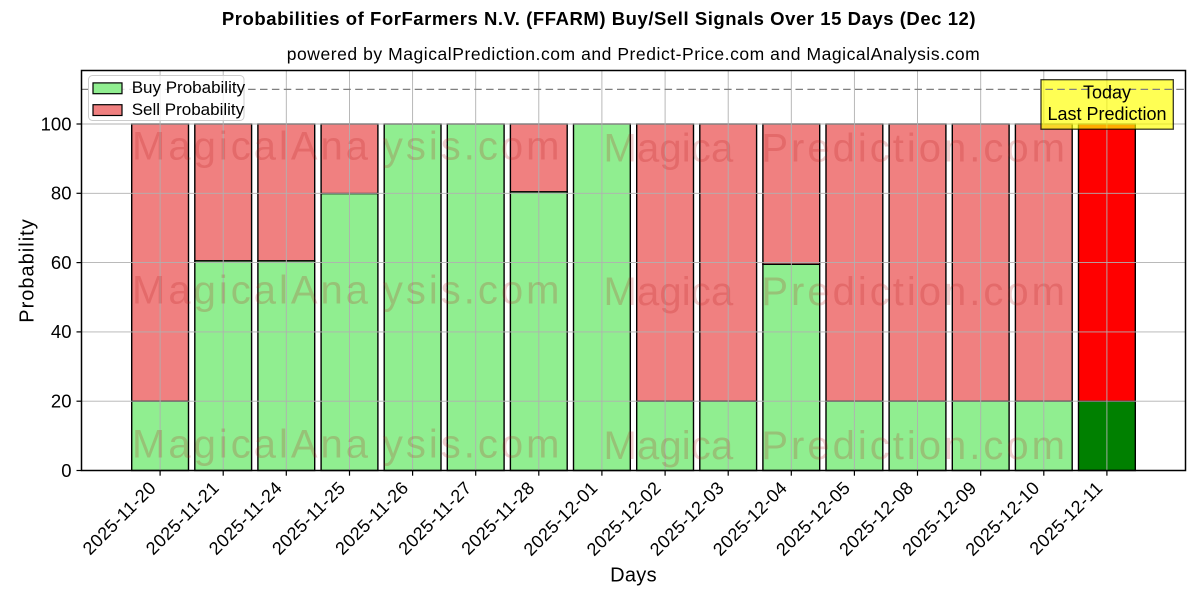 The height and width of the screenshot is (600, 1200). I want to click on svg-text: 0, so click(66, 470).